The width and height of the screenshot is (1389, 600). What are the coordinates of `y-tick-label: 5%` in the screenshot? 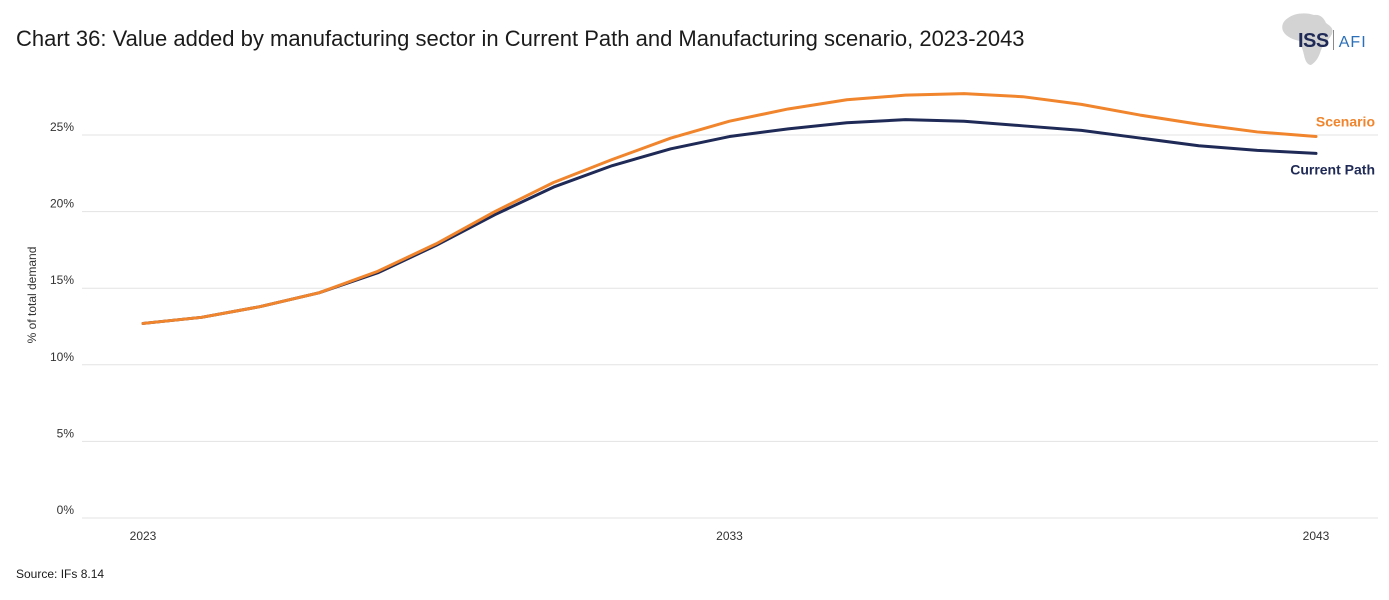 It's located at (66, 433).